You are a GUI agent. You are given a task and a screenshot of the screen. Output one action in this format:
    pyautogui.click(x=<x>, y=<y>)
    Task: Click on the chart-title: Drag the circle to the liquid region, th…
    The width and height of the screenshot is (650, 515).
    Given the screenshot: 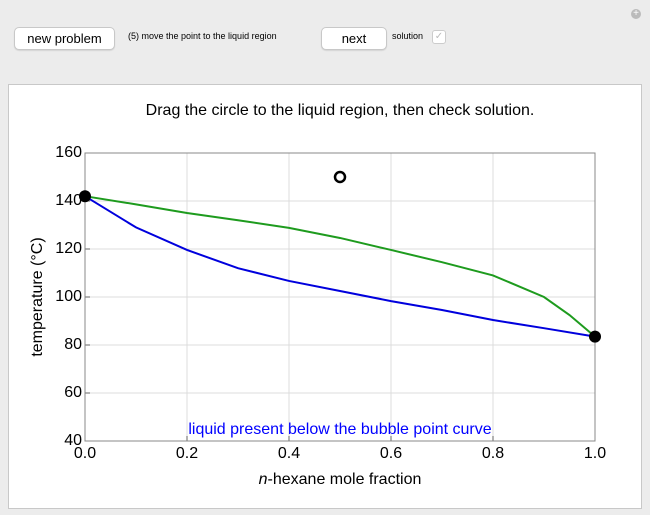 What is the action you would take?
    pyautogui.click(x=340, y=110)
    